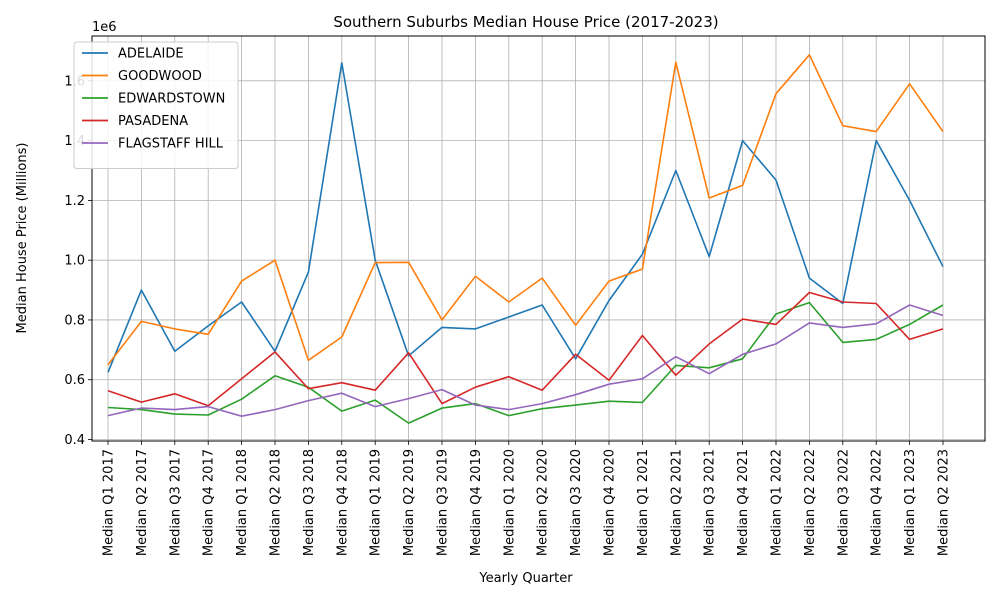  Describe the element at coordinates (142, 502) in the screenshot. I see `x-tick-label: Median Q2 2017` at that location.